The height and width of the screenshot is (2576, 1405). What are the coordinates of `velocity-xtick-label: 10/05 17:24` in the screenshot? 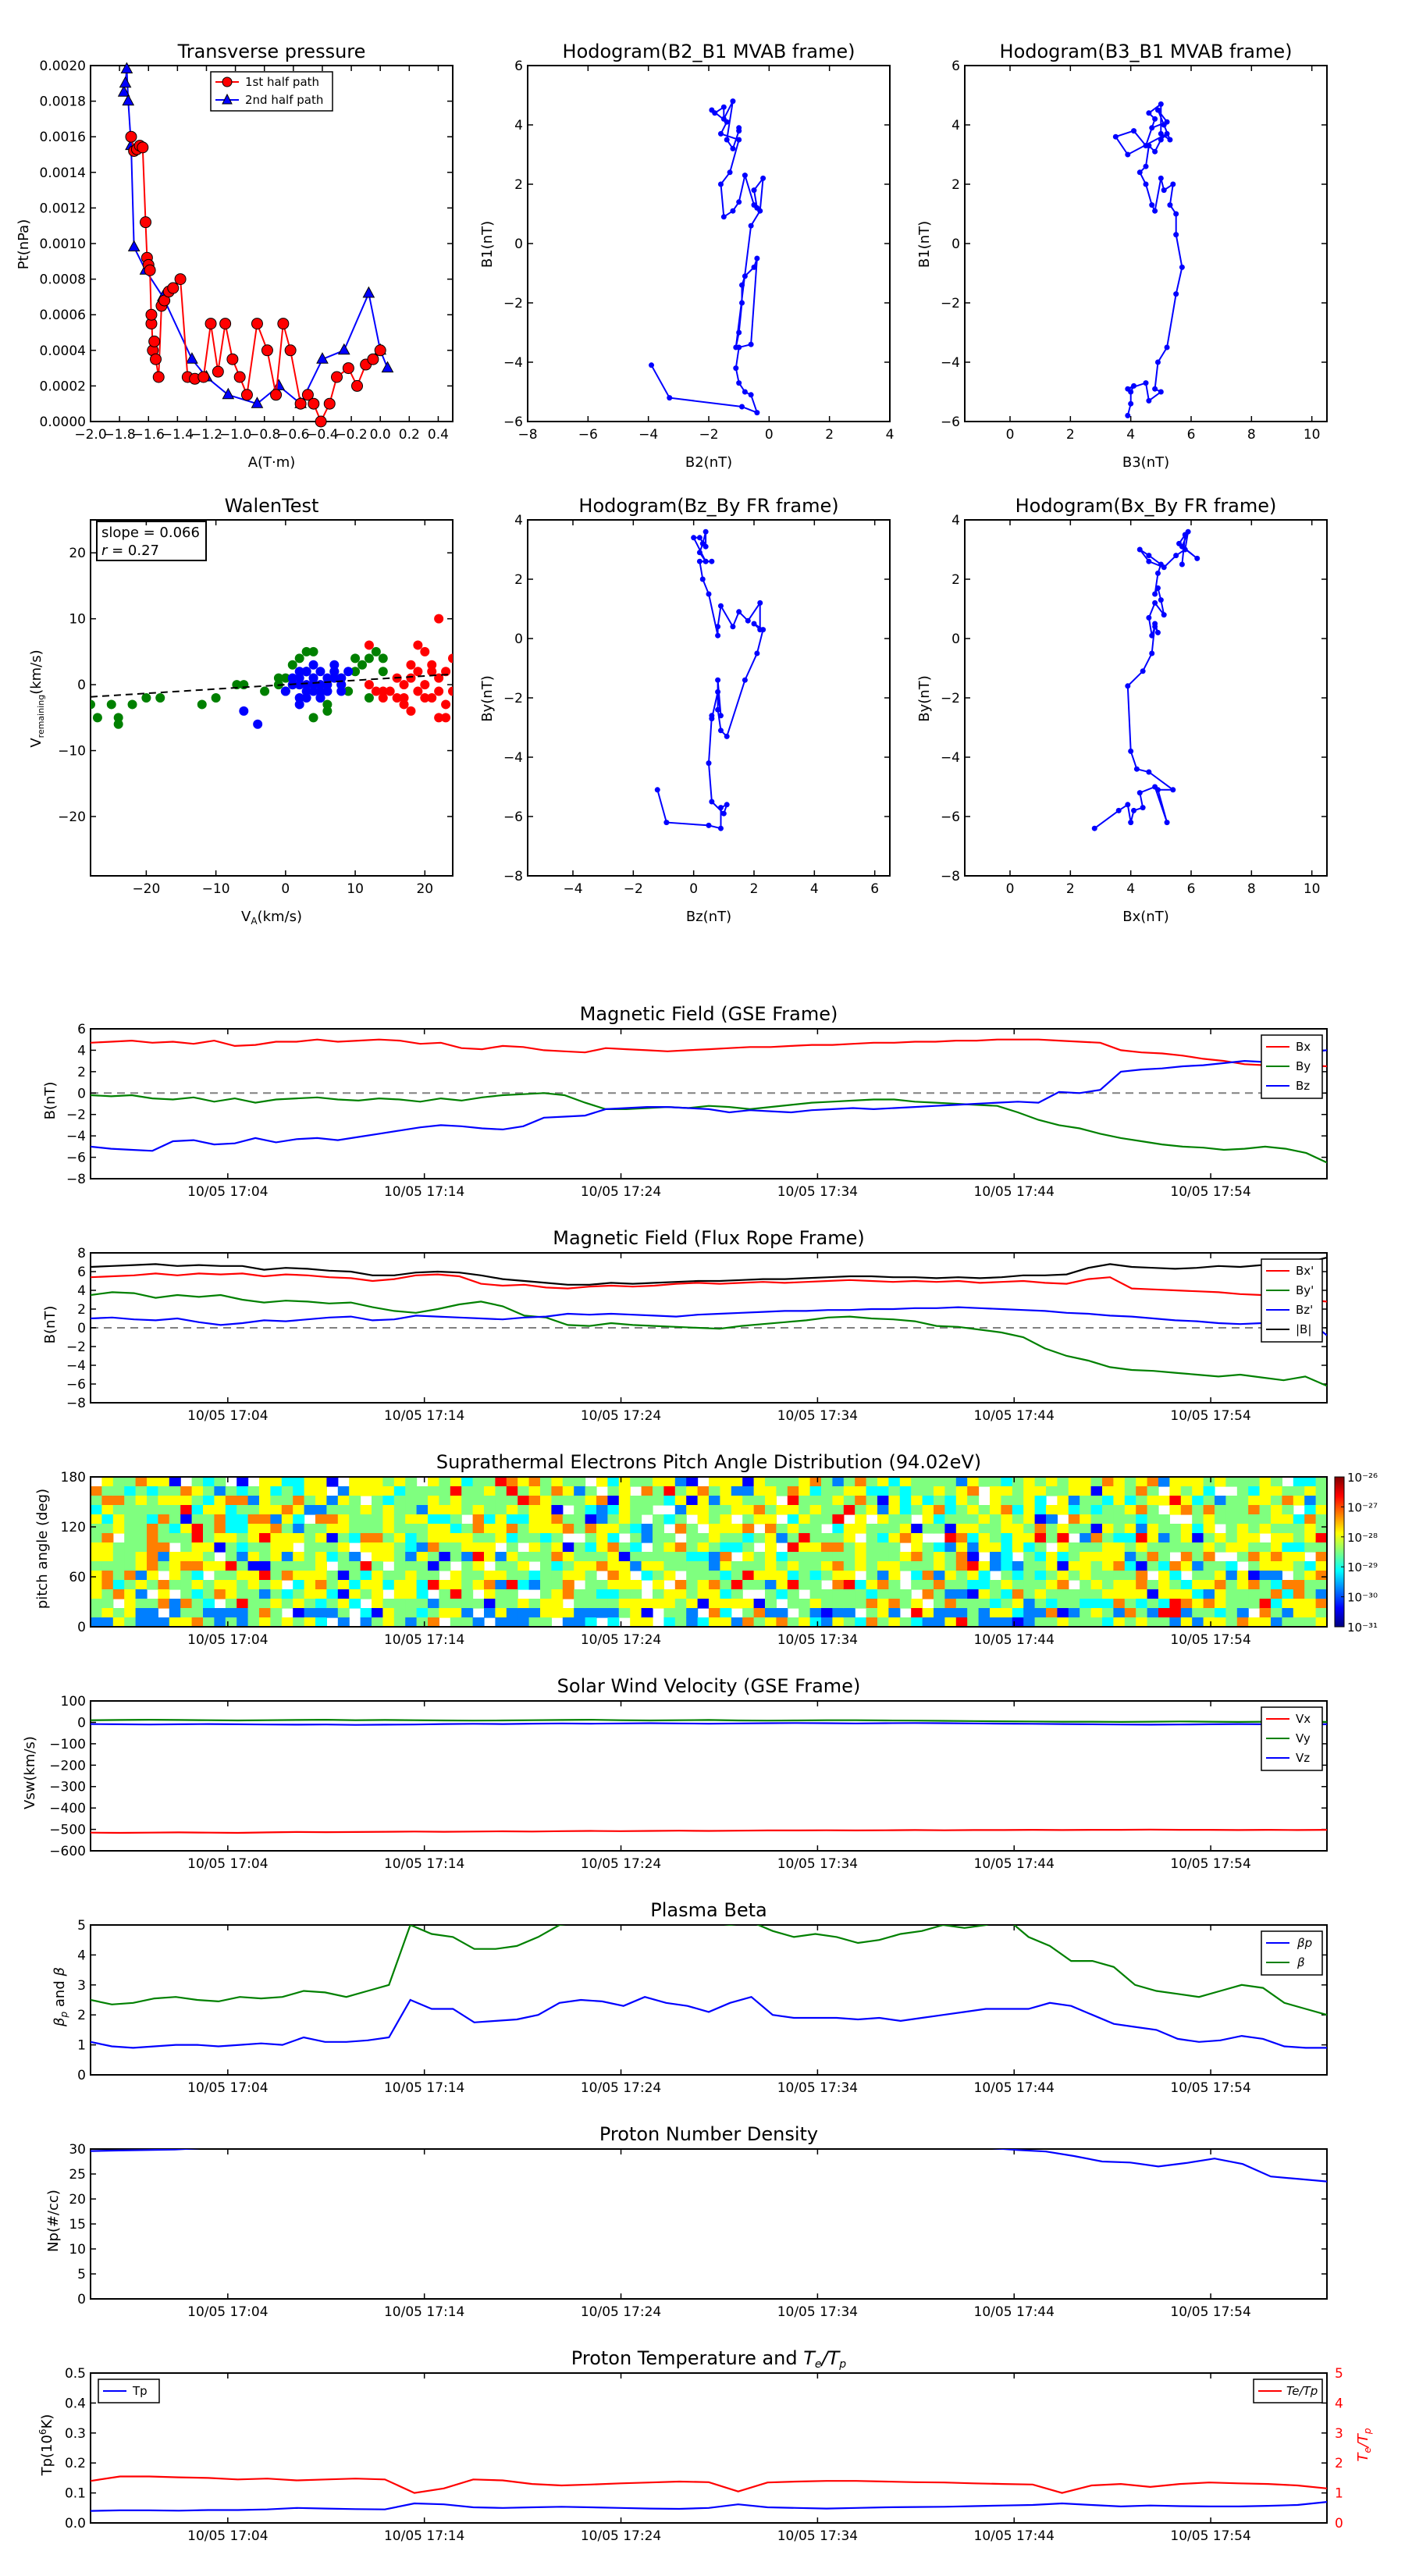 It's located at (621, 1864).